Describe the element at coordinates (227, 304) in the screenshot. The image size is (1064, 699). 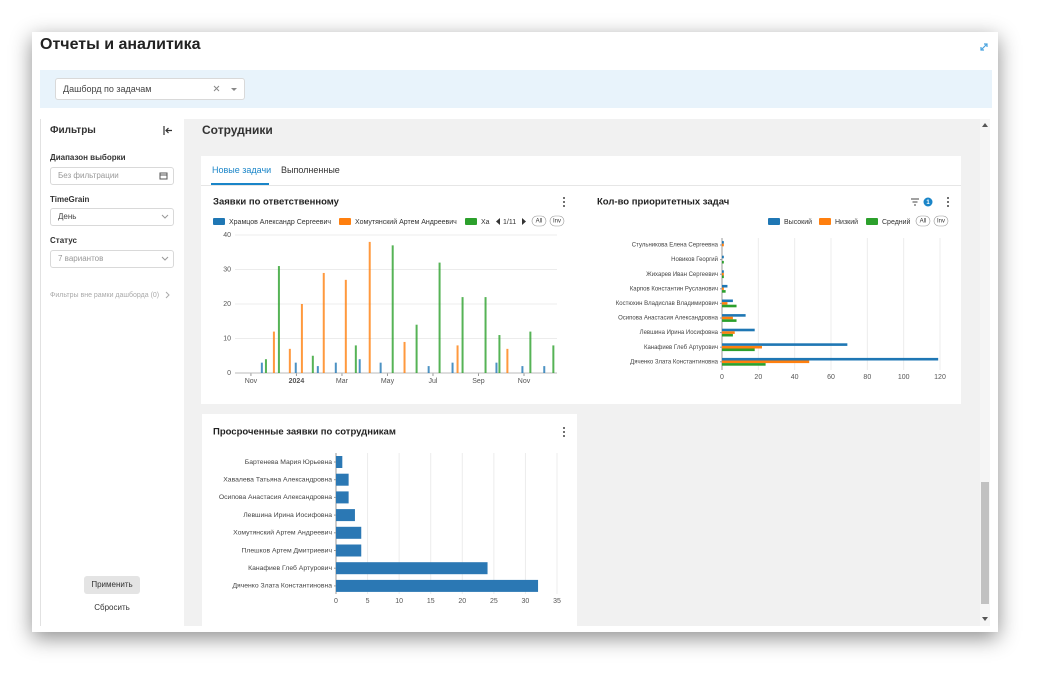
I see `y-tick-label: 20` at that location.